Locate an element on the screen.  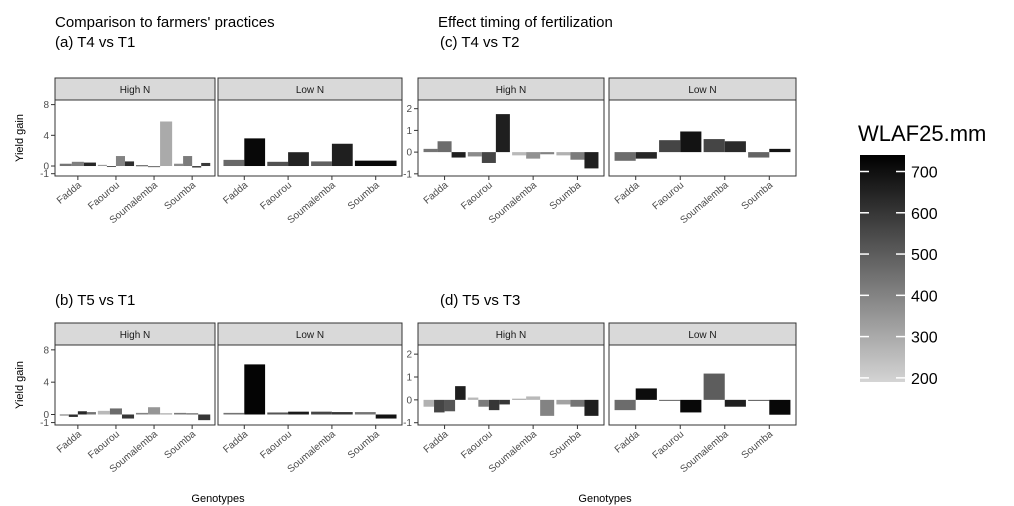
legend-ticks: 700 600 500 400 300 200 is located at coordinates (899, 276).